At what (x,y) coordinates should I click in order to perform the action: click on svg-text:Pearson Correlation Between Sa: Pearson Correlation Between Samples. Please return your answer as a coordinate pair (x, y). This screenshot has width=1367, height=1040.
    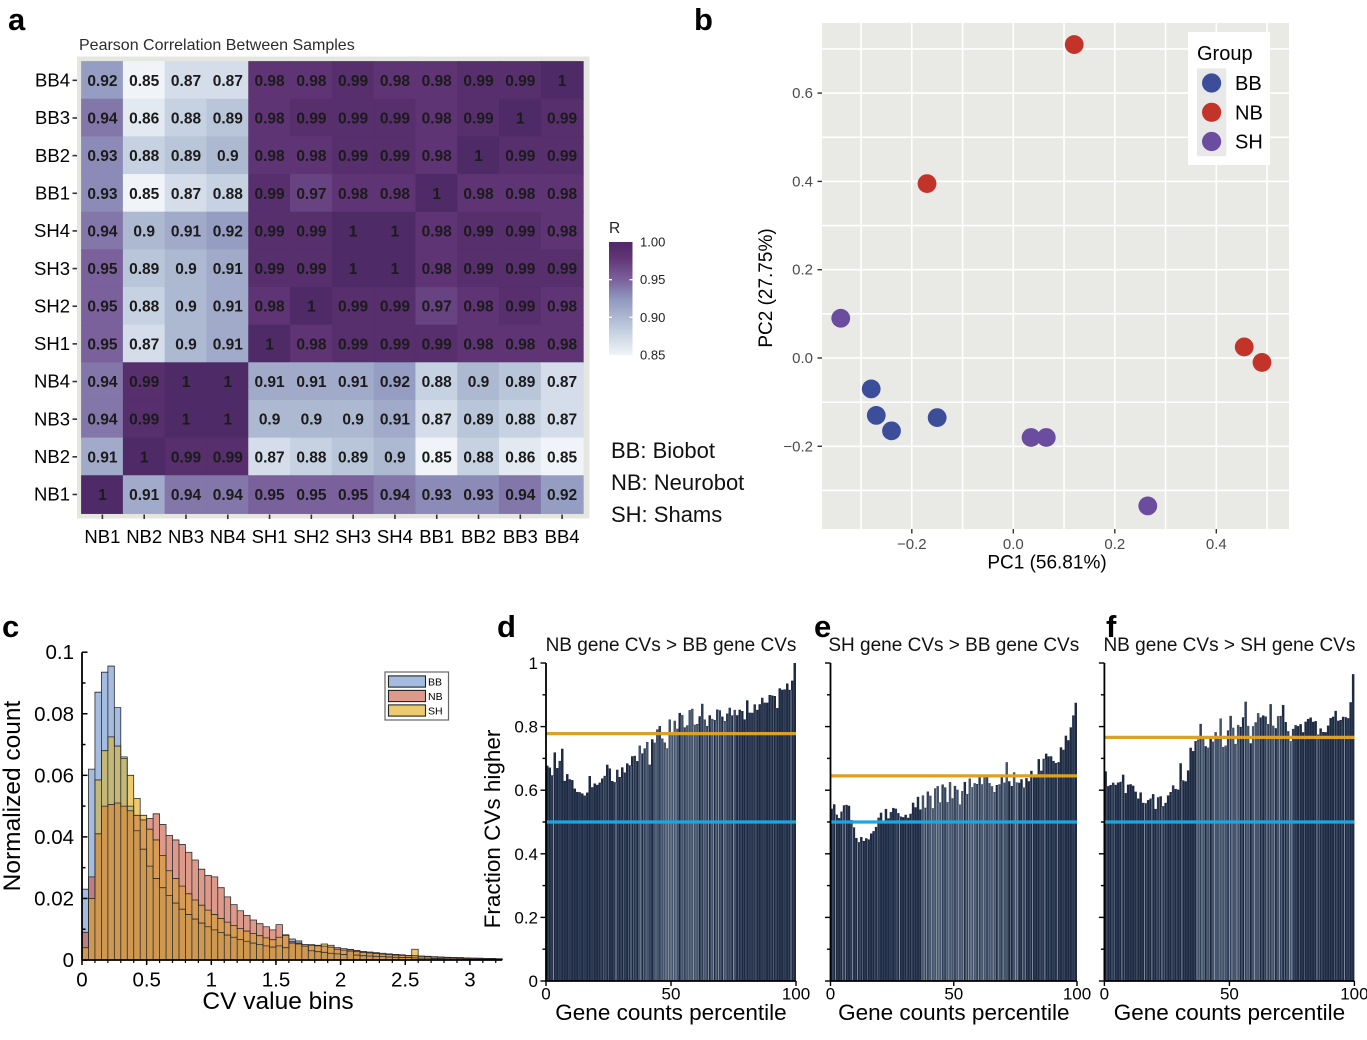
    Looking at the image, I should click on (217, 45).